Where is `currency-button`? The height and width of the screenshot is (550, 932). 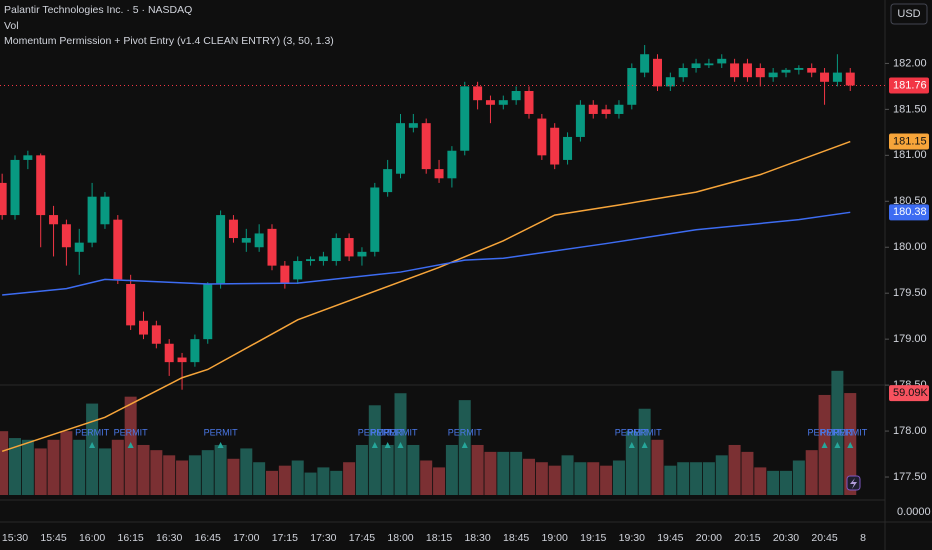
currency-button is located at coordinates (909, 14).